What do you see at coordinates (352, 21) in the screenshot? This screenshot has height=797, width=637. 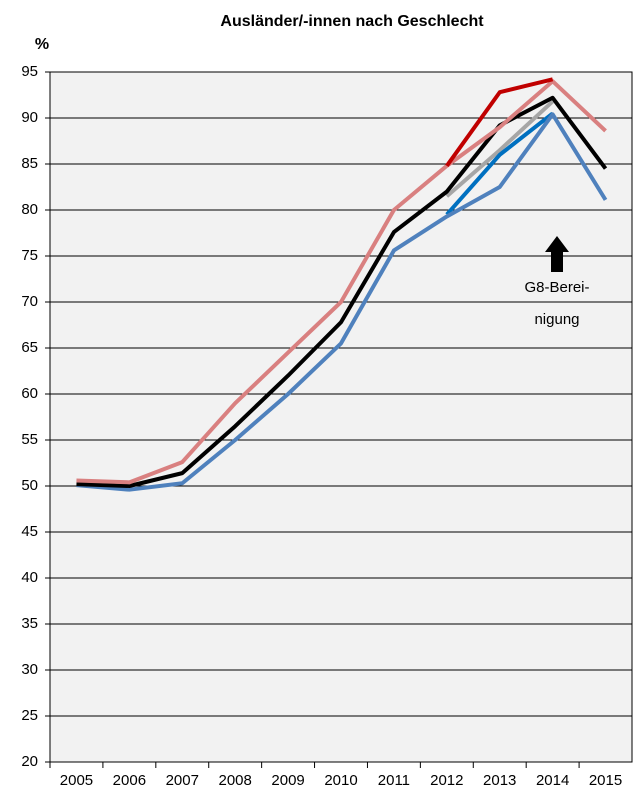 I see `chart-title: Ausländer/-innen nach Geschlecht` at bounding box center [352, 21].